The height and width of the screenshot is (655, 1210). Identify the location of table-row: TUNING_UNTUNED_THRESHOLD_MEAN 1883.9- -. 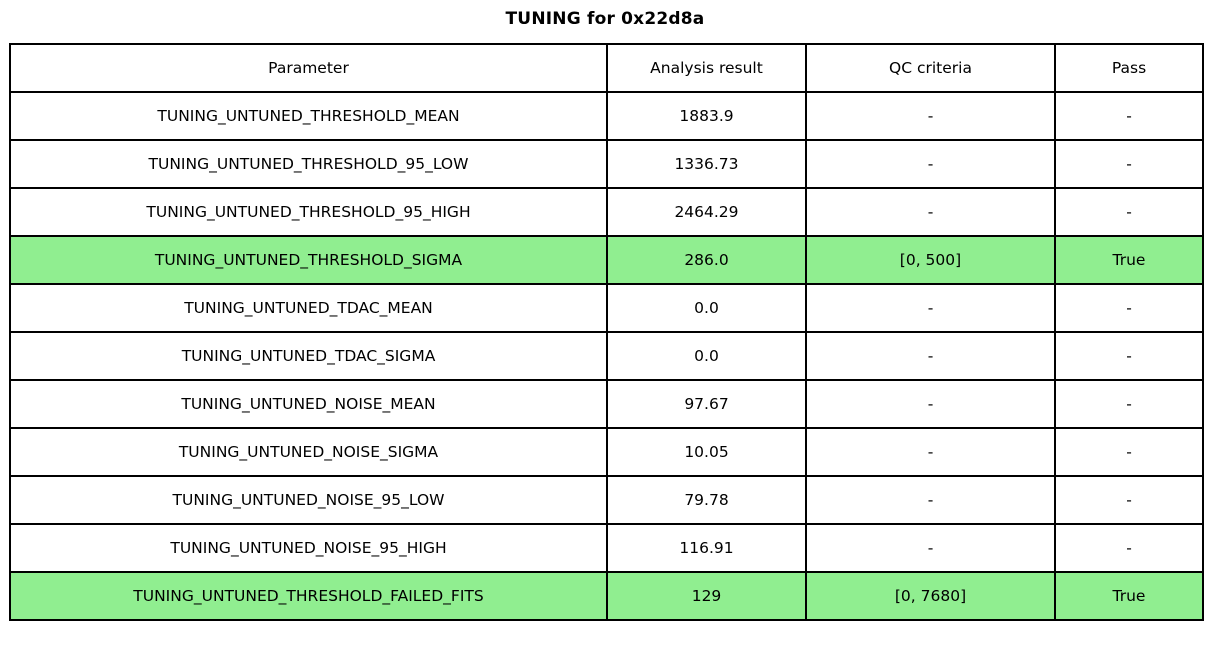
(606, 116).